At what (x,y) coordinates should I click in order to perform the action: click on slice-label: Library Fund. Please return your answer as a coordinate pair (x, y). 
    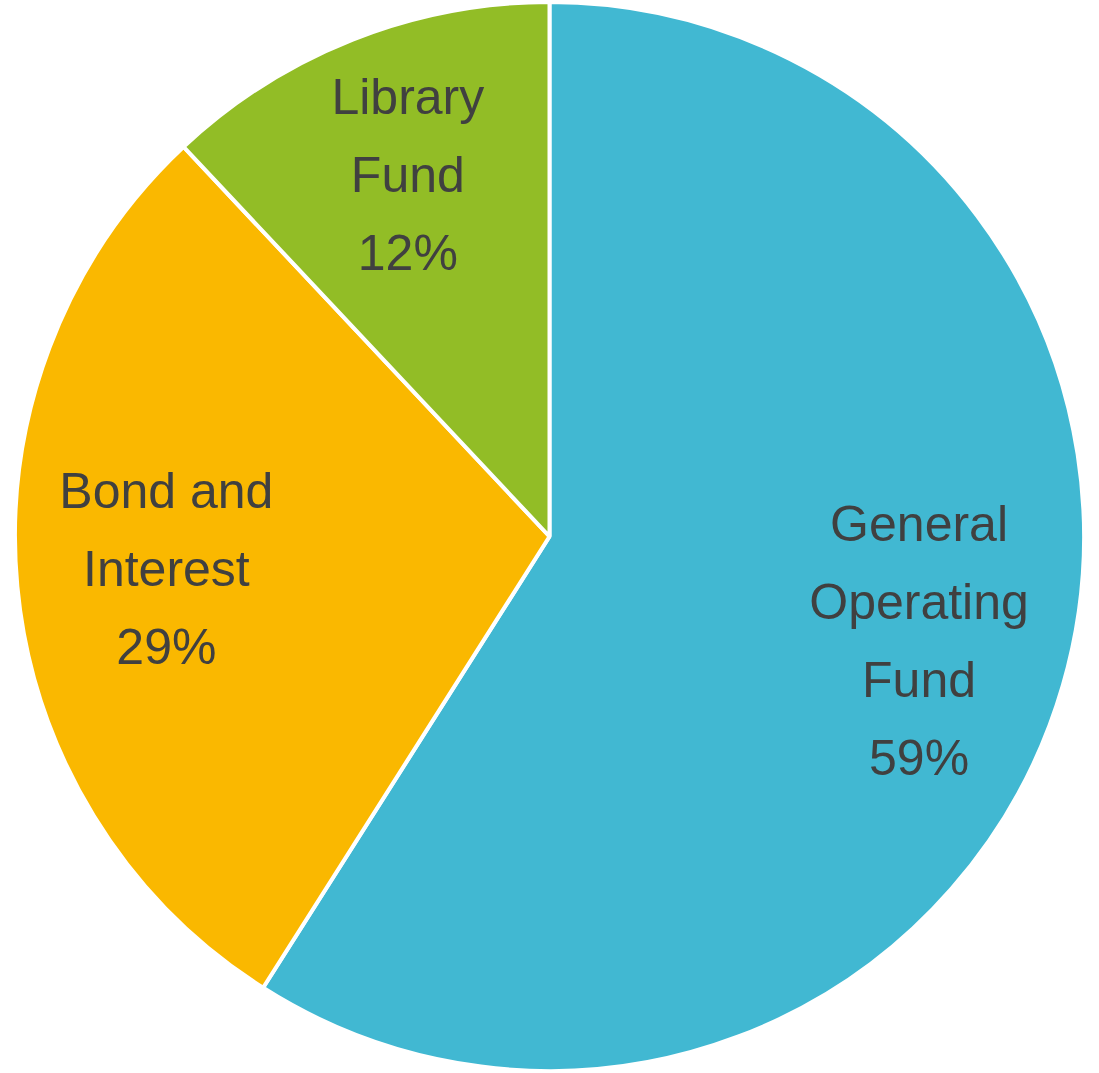
    Looking at the image, I should click on (408, 136).